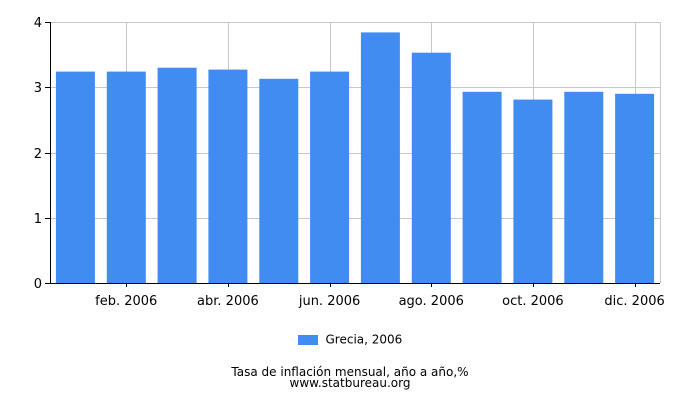  What do you see at coordinates (38, 88) in the screenshot?
I see `y-tick-label: 3` at bounding box center [38, 88].